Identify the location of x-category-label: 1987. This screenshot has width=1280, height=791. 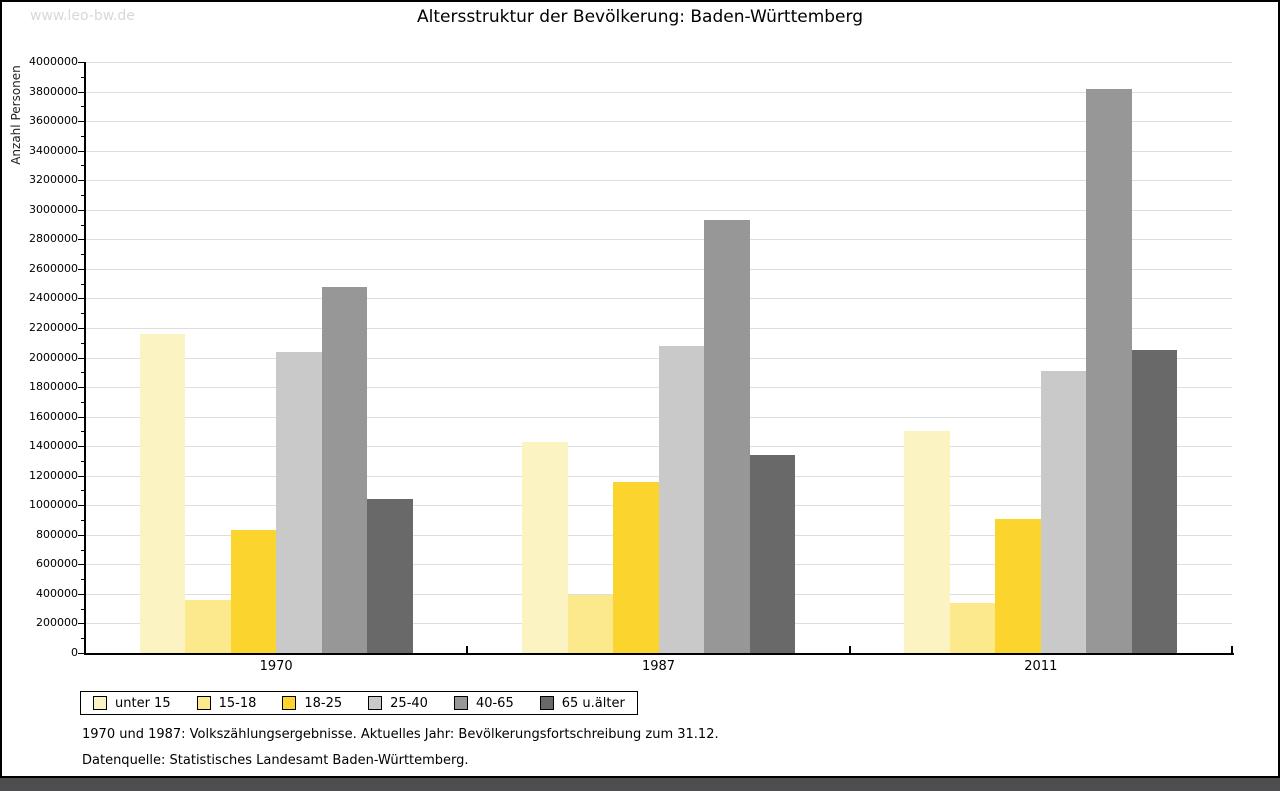
(658, 666).